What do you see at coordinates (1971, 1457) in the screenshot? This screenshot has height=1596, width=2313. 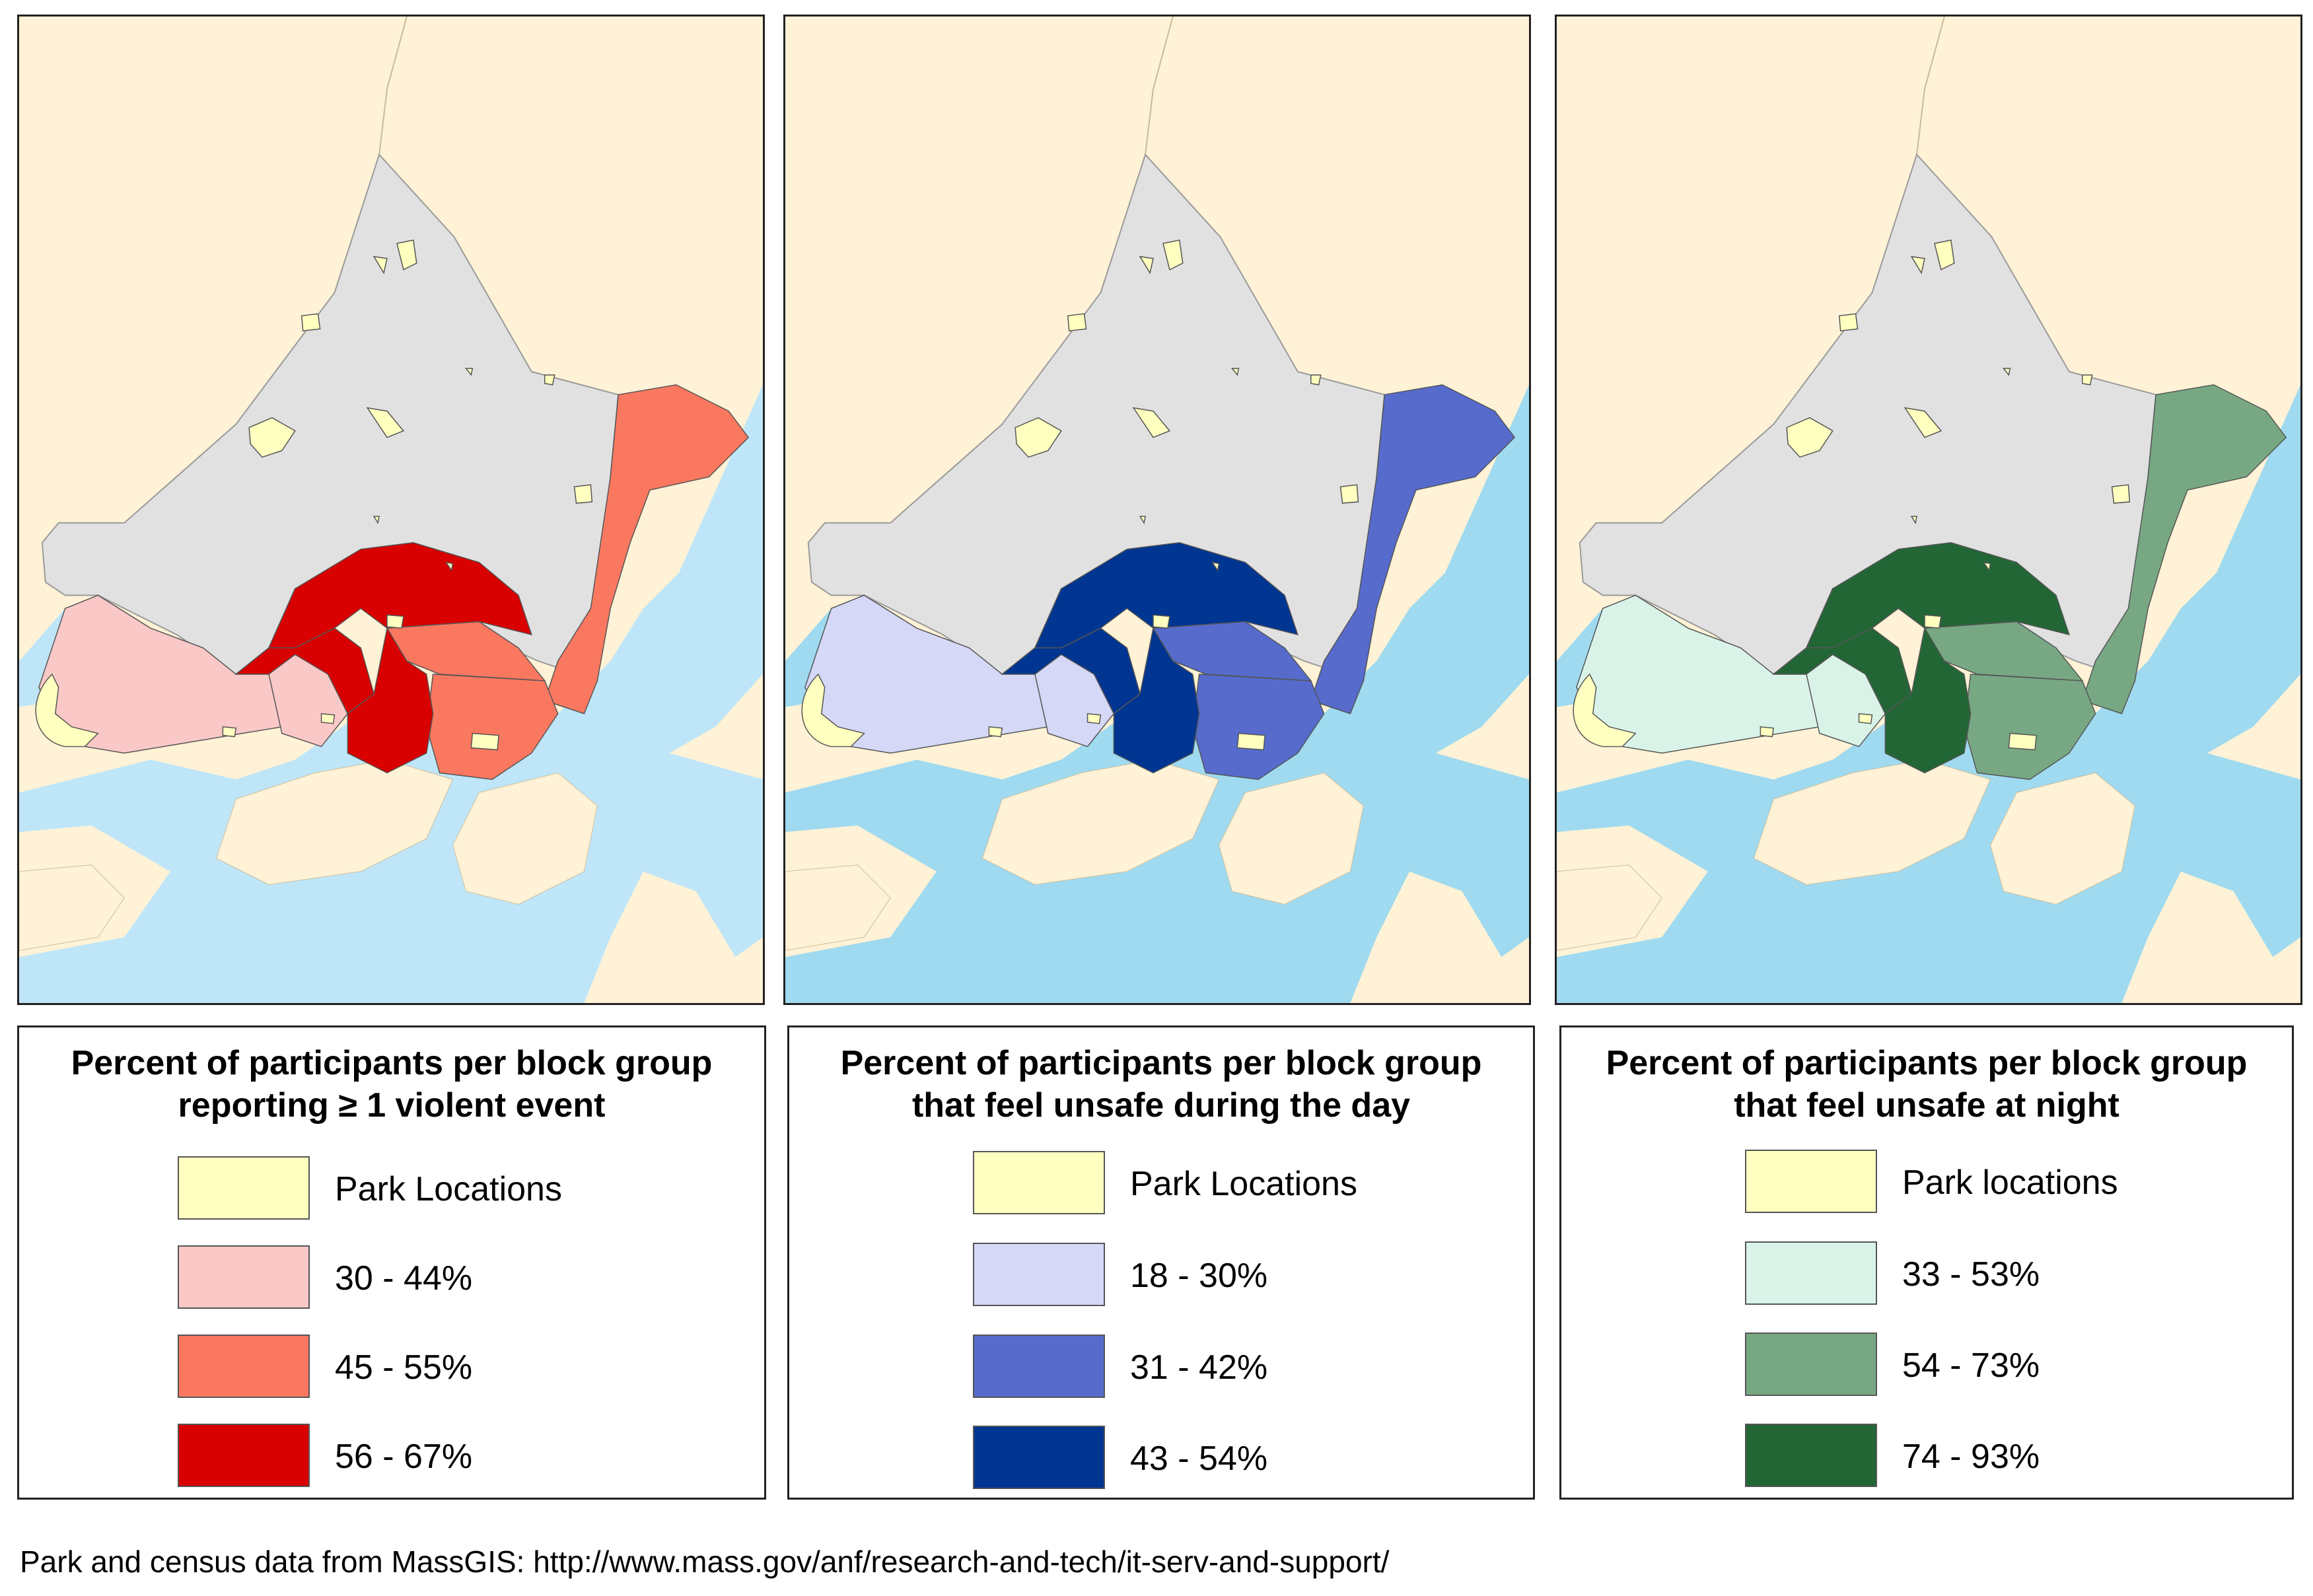 I see `legend-label: 74 - 93%` at bounding box center [1971, 1457].